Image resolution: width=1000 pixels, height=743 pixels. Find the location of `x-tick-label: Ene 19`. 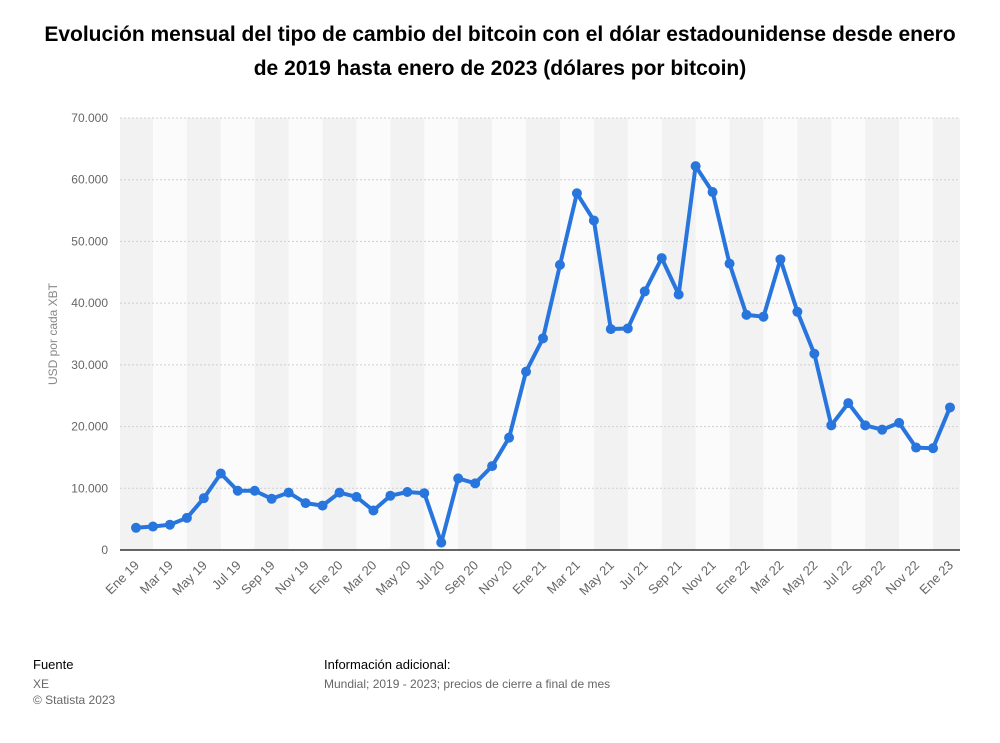

x-tick-label: Ene 19 is located at coordinates (122, 578).